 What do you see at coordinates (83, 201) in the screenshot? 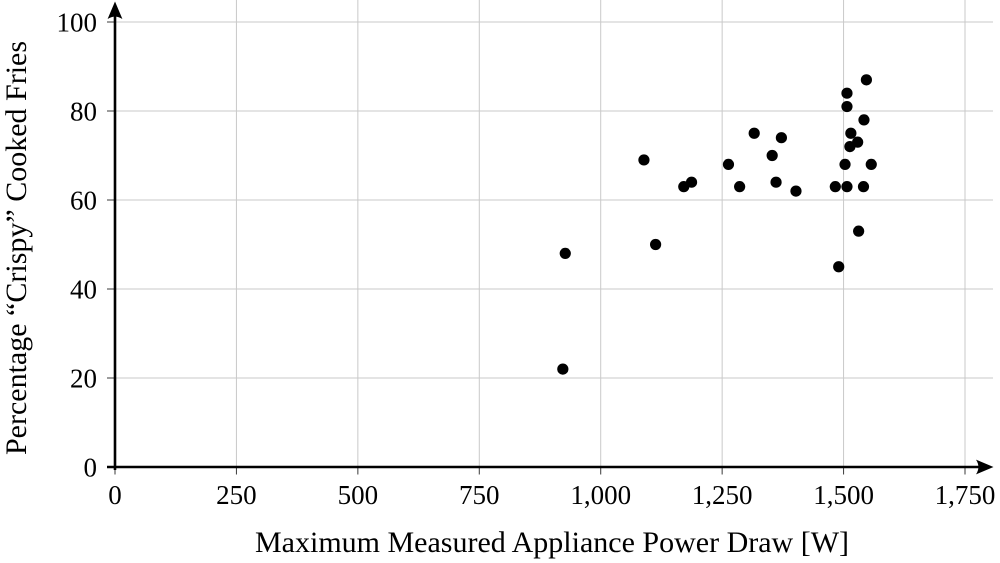
I see `y-tick-label: 60` at bounding box center [83, 201].